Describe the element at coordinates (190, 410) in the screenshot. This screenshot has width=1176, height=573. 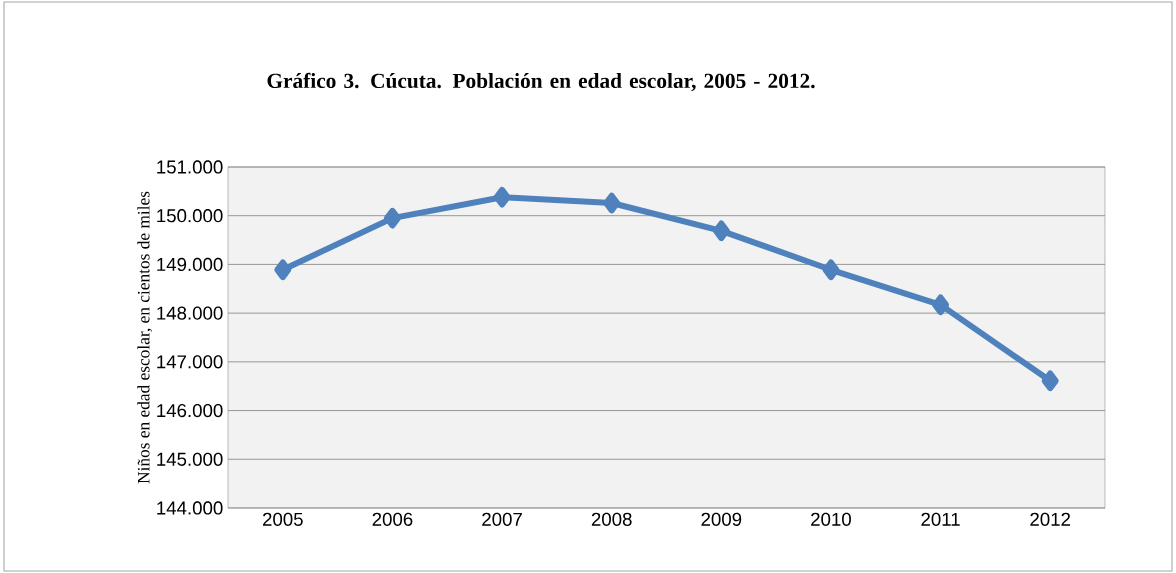
I see `y-tick-label: 146.000` at that location.